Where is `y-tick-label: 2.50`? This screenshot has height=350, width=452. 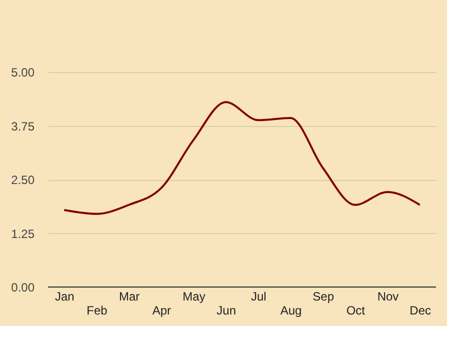
y-tick-label: 2.50 is located at coordinates (23, 180).